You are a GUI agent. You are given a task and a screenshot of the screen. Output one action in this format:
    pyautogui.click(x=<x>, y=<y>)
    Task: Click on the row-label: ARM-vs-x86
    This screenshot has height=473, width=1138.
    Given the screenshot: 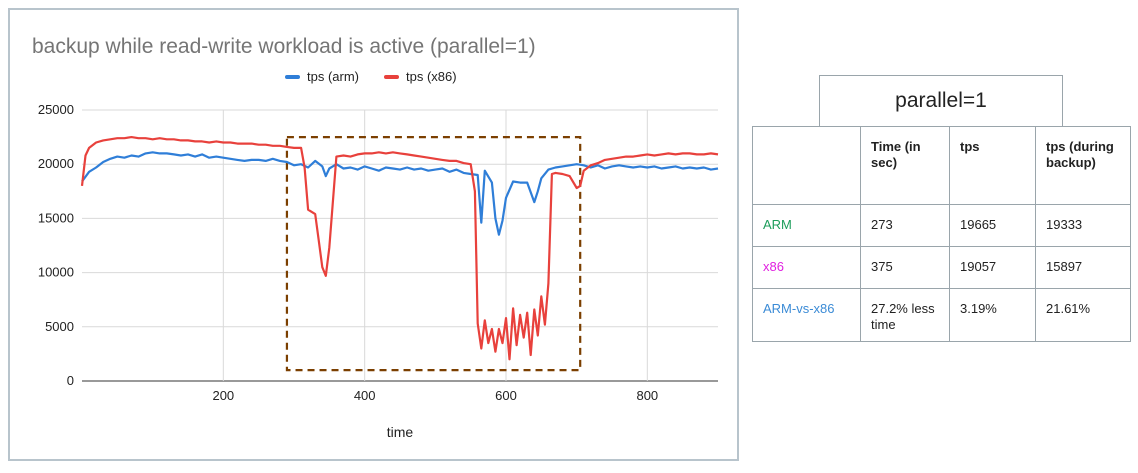 What is the action you would take?
    pyautogui.click(x=806, y=315)
    